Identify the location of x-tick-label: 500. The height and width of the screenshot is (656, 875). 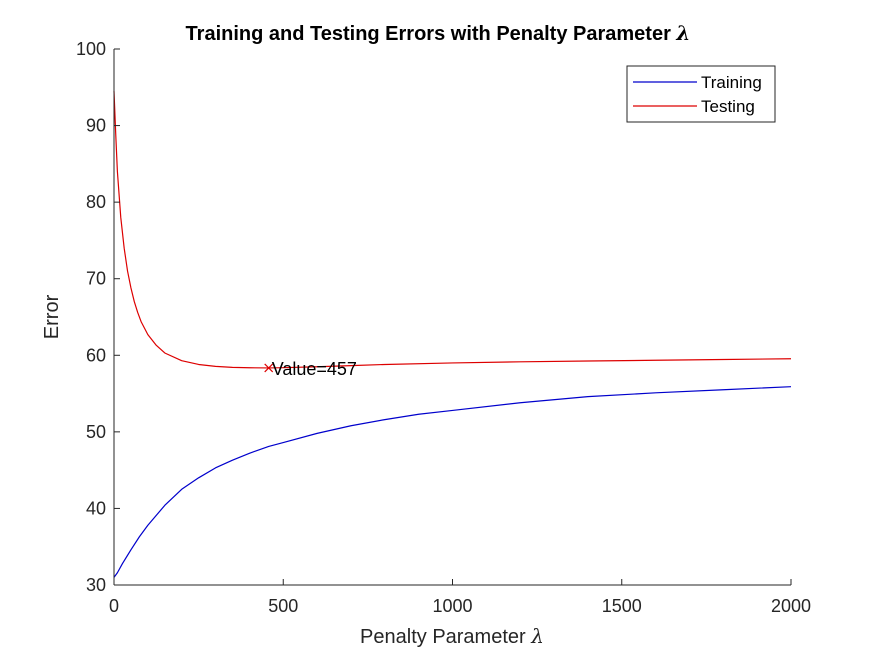
(283, 606).